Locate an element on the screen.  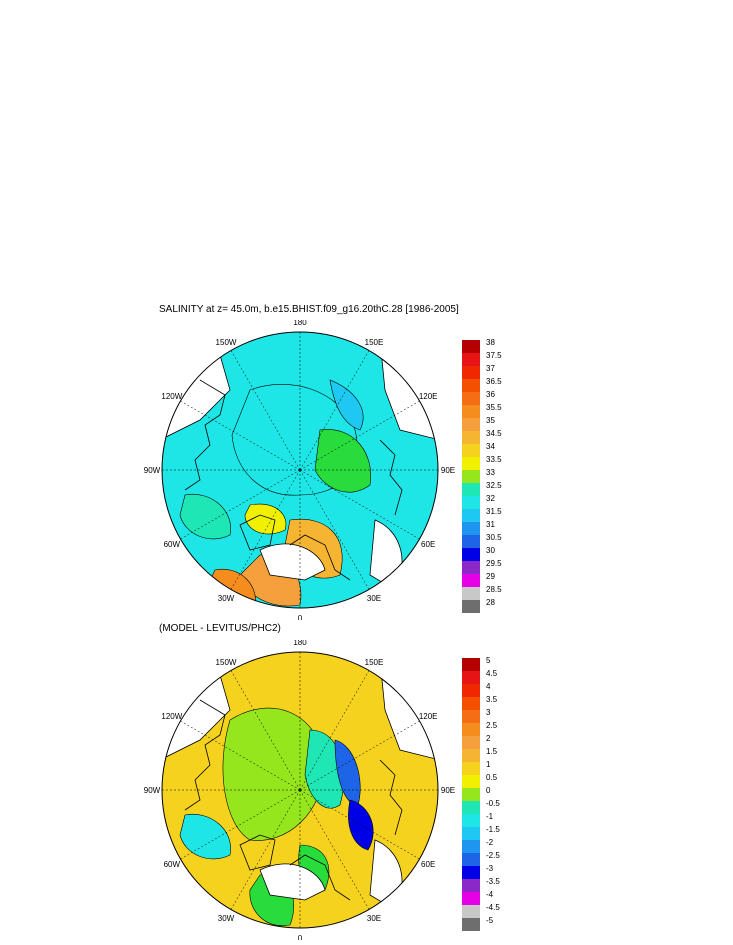
colorbar-label: 34.5 is located at coordinates (494, 433).